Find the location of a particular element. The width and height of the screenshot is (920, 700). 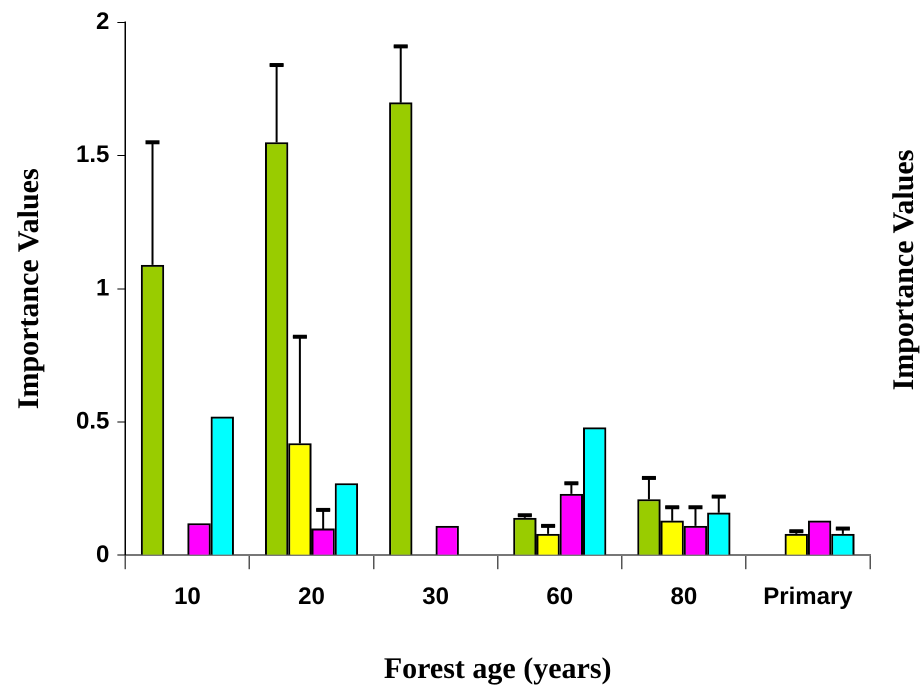

text: Importance Values is located at coordinates (903, 270).